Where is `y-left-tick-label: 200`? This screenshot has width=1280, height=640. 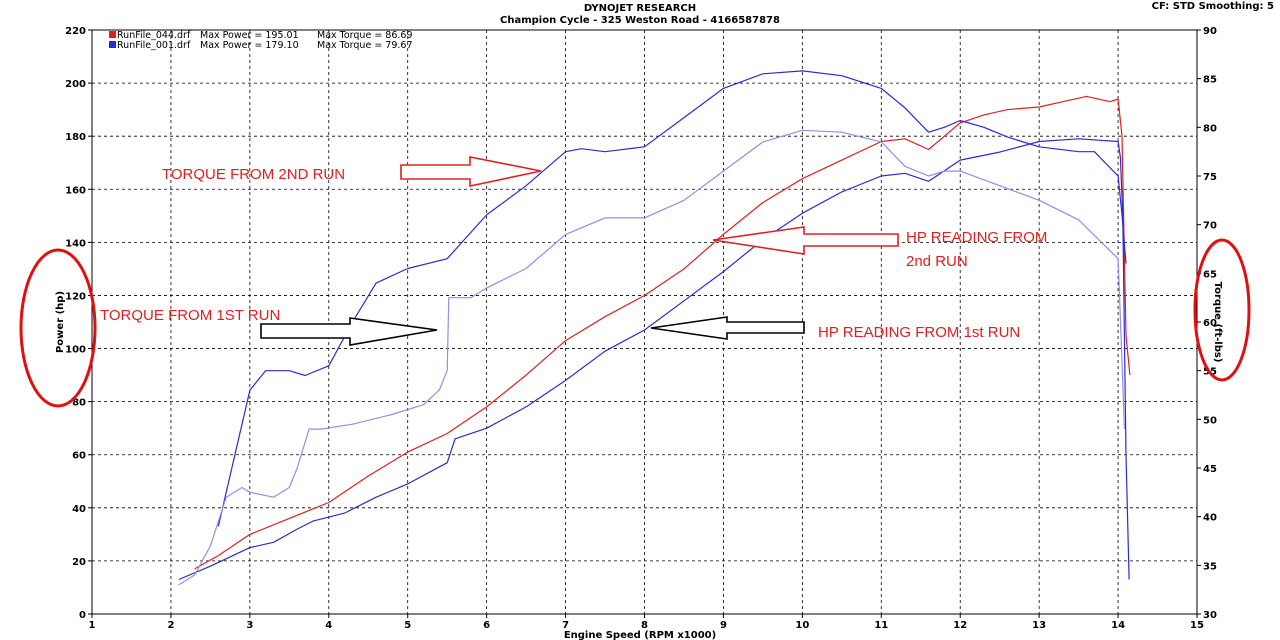
y-left-tick-label: 200 is located at coordinates (75, 84).